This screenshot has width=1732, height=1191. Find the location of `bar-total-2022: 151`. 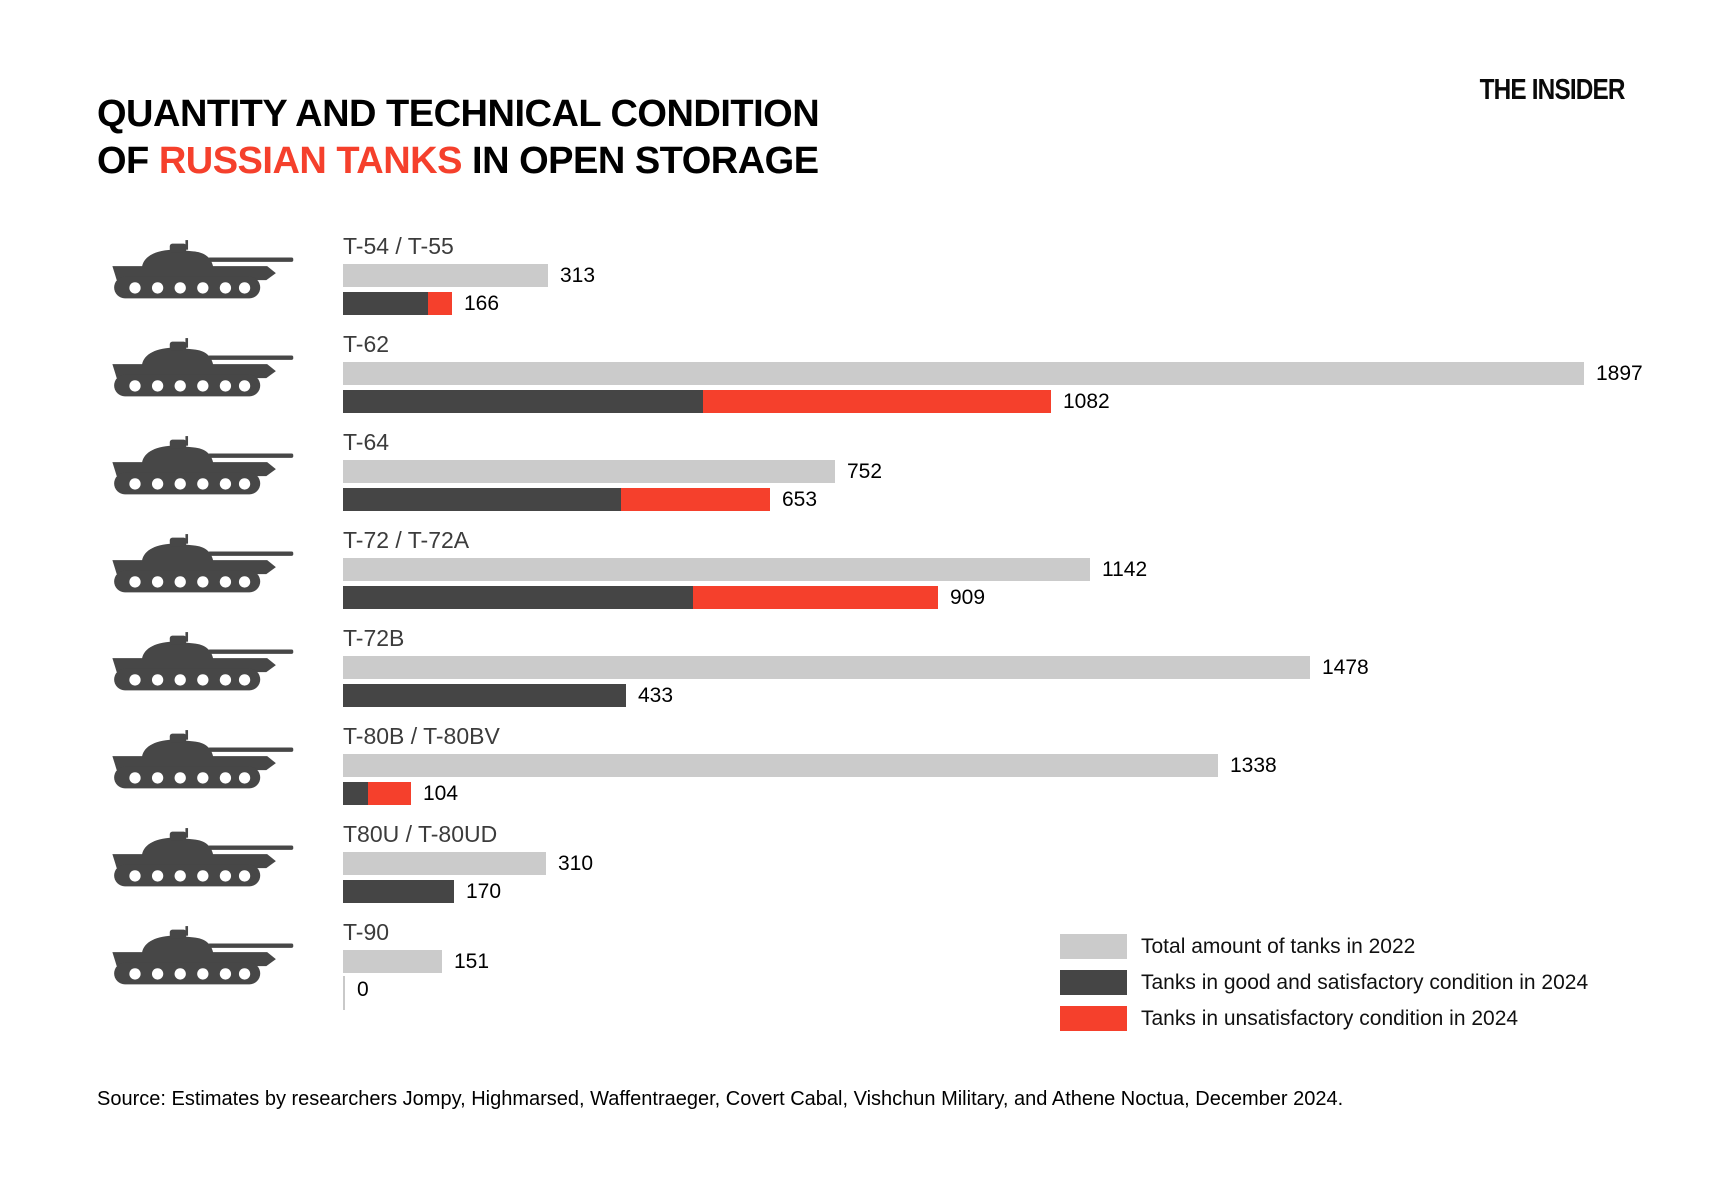

bar-total-2022: 151 is located at coordinates (1029, 961).